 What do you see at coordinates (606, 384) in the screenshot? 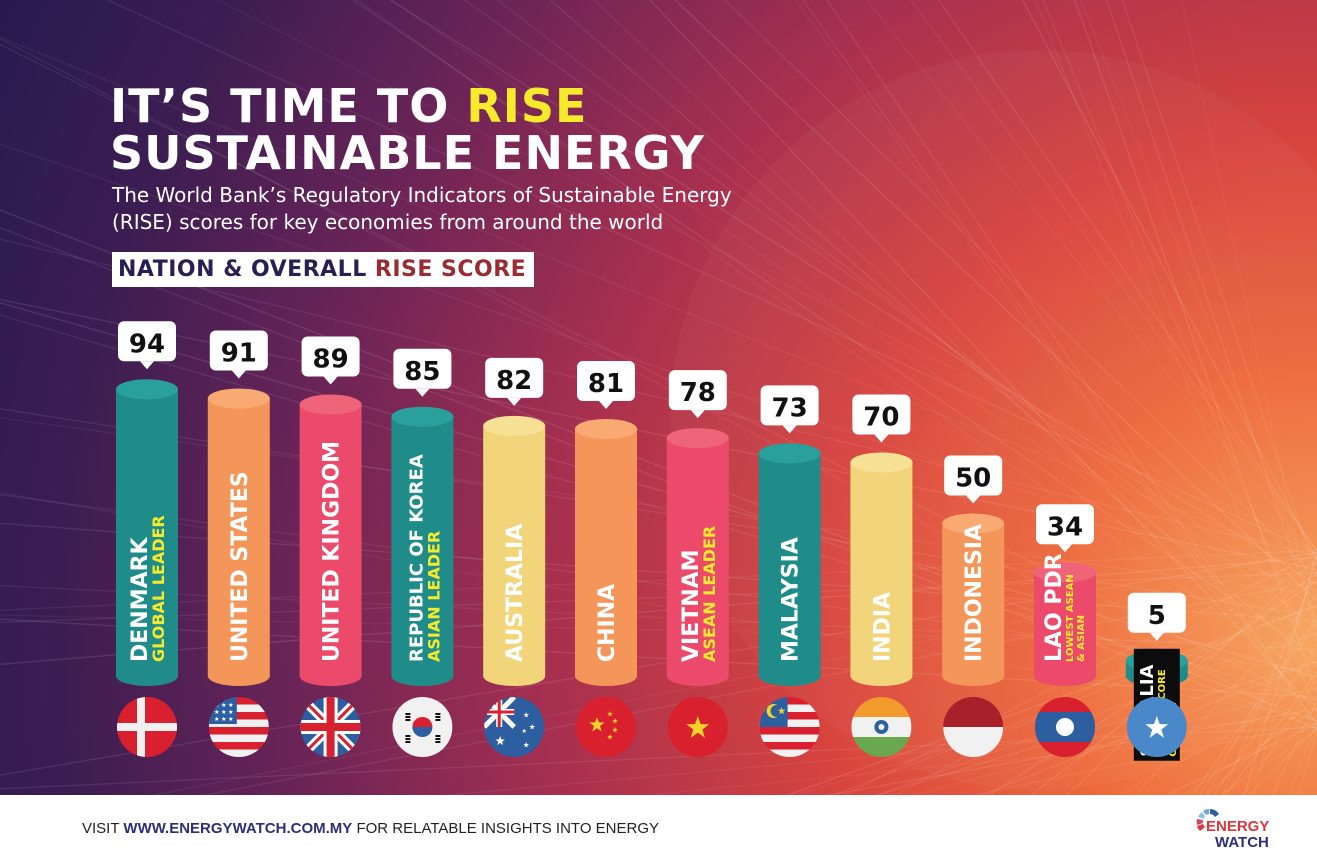
I see `value-label: 81` at bounding box center [606, 384].